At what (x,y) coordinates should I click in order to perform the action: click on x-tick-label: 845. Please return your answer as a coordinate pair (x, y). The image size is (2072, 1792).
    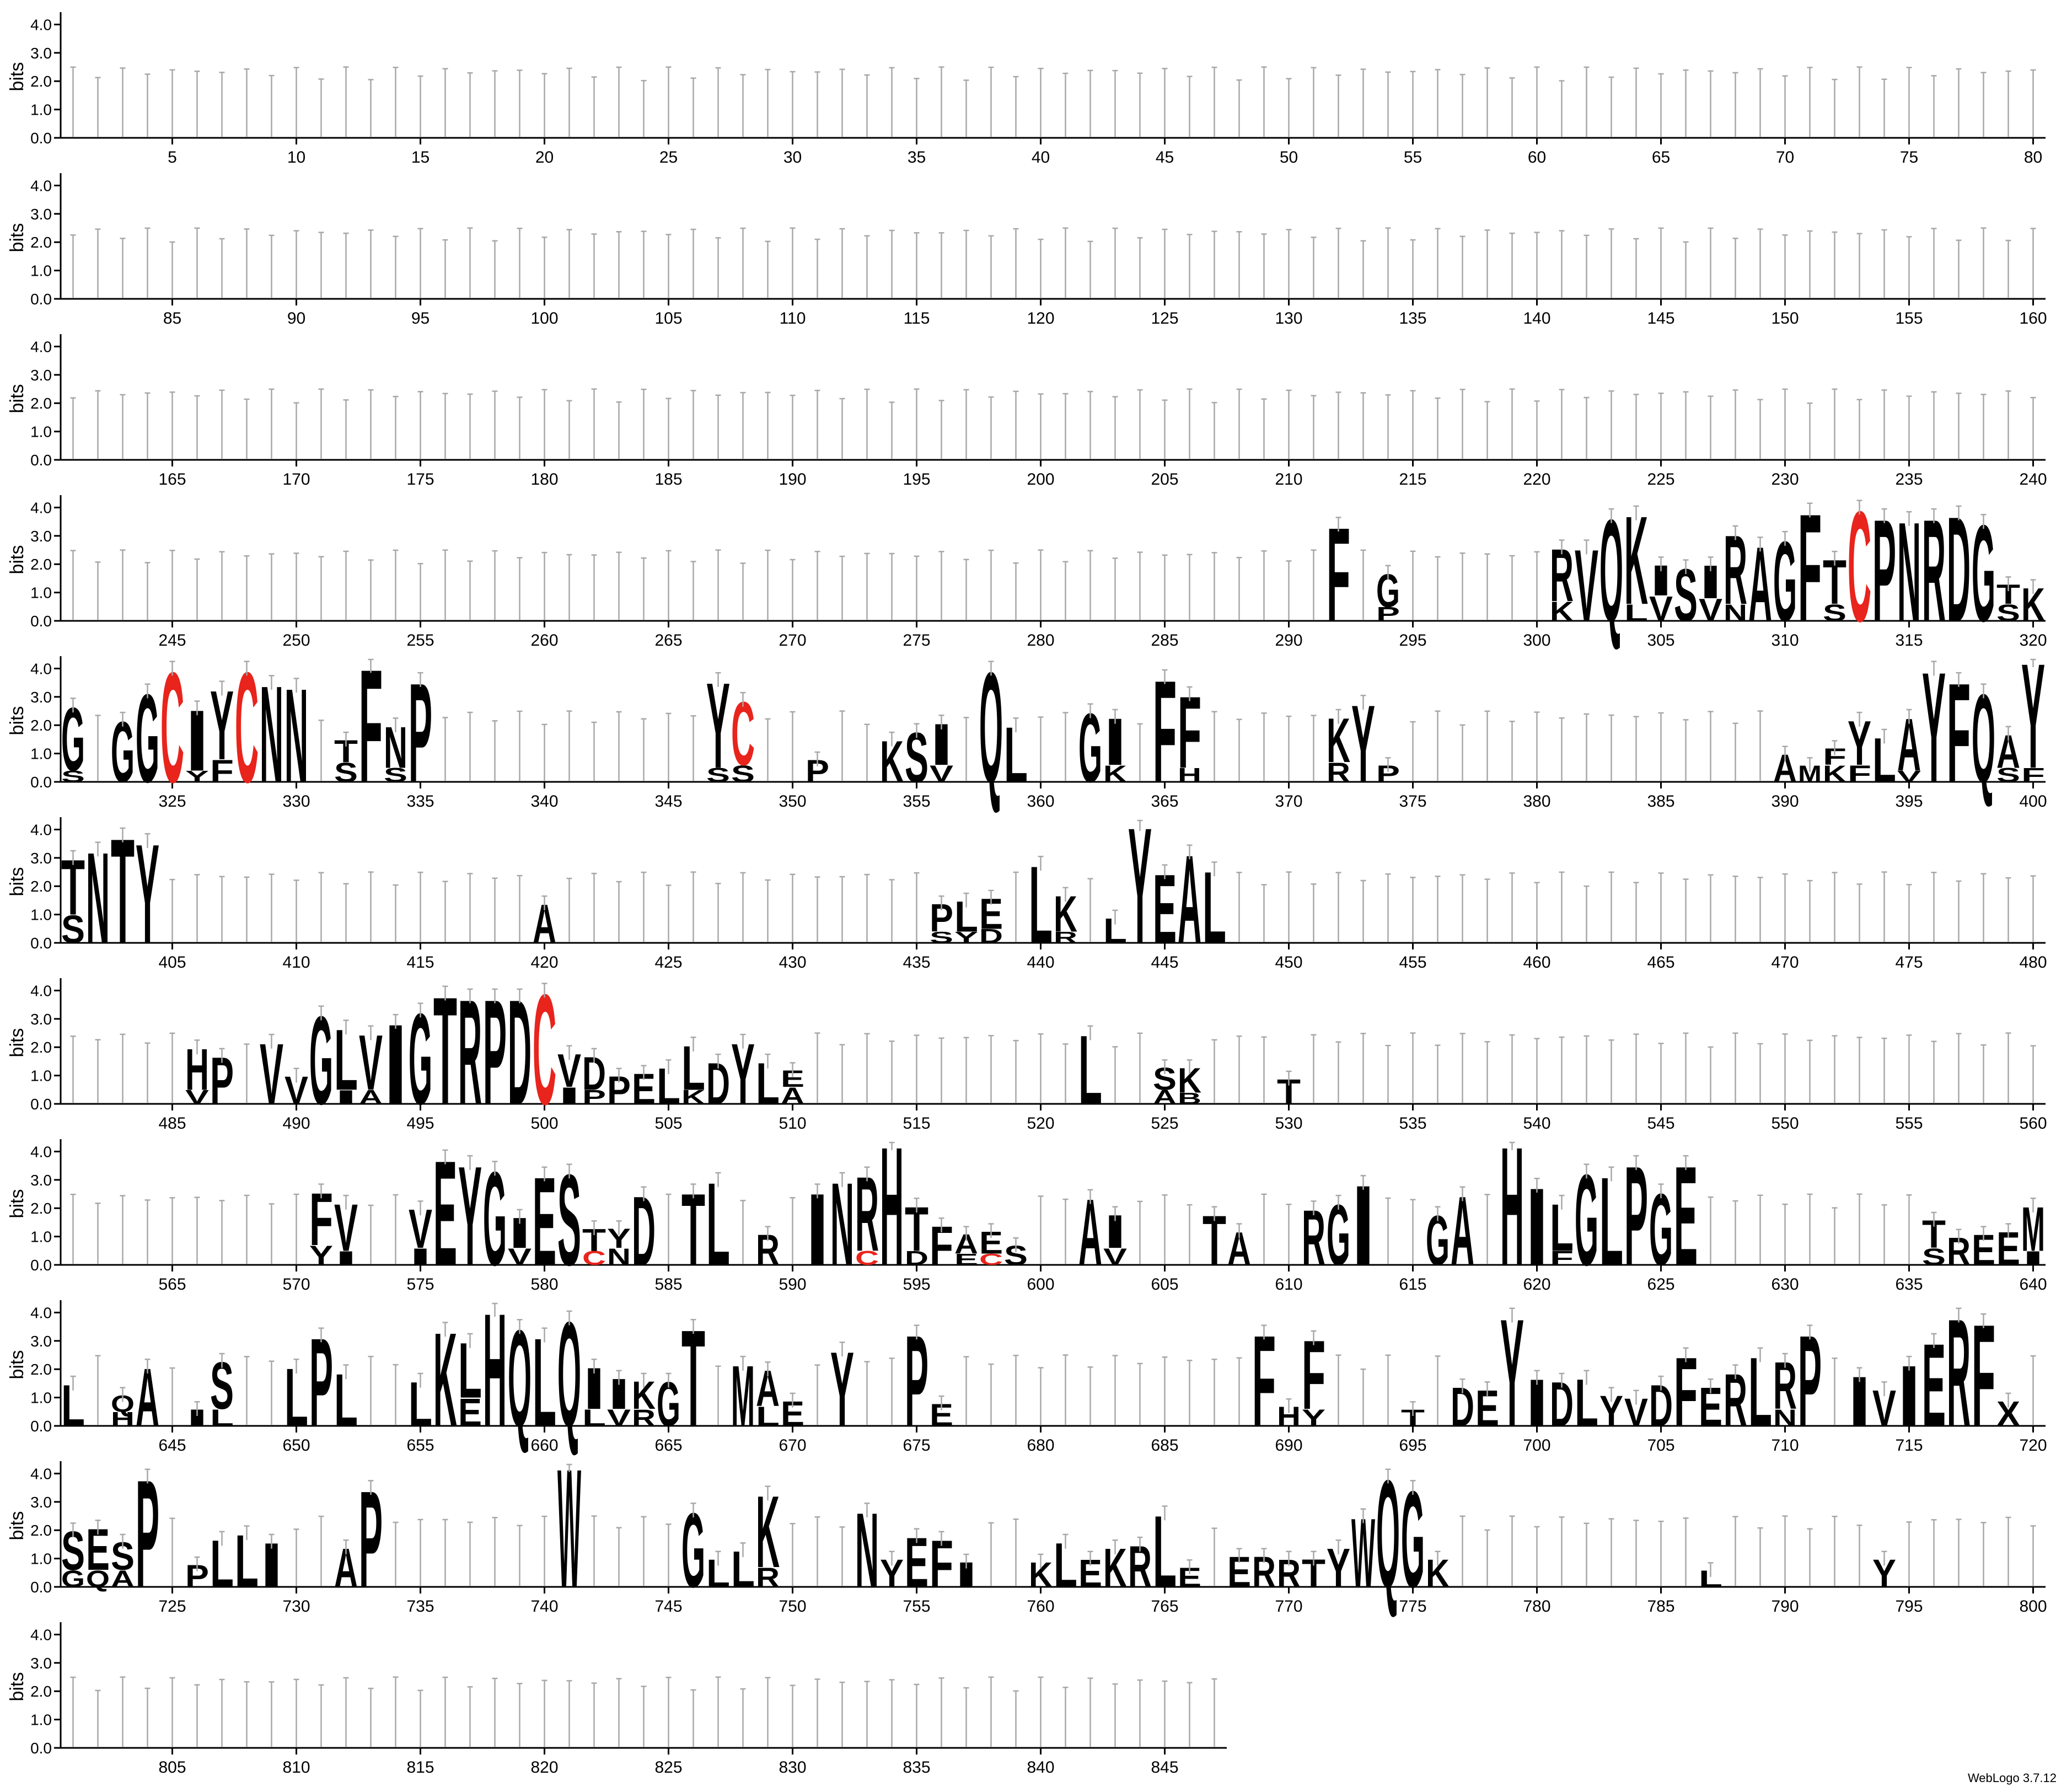
    Looking at the image, I should click on (1164, 1767).